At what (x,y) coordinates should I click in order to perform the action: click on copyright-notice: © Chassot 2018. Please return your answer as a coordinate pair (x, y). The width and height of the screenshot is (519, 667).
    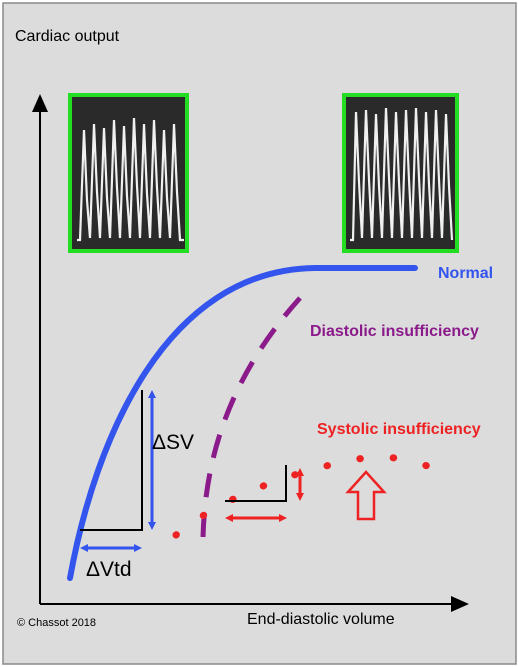
    Looking at the image, I should click on (57, 623).